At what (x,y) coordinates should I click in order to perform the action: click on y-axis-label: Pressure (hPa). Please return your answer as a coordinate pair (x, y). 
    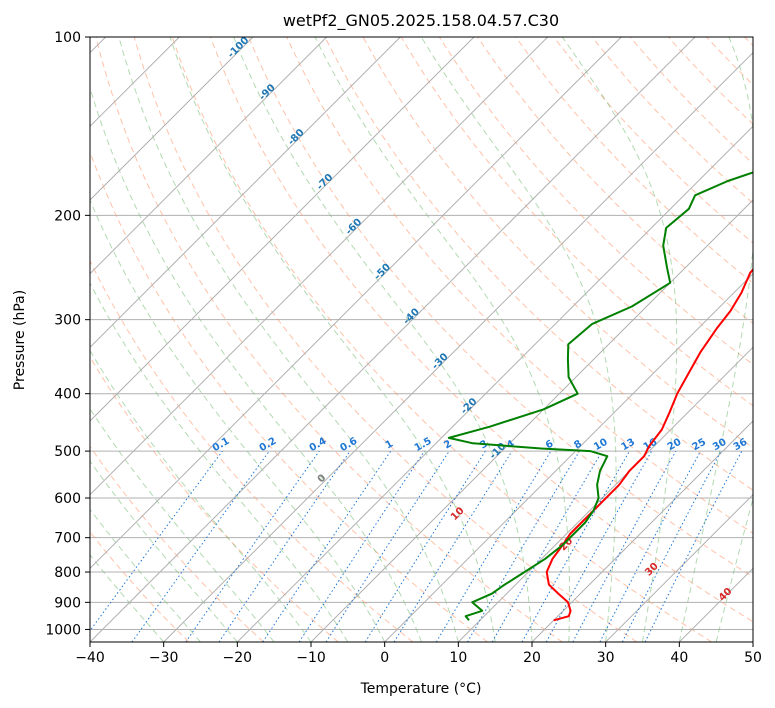
    Looking at the image, I should click on (20, 340).